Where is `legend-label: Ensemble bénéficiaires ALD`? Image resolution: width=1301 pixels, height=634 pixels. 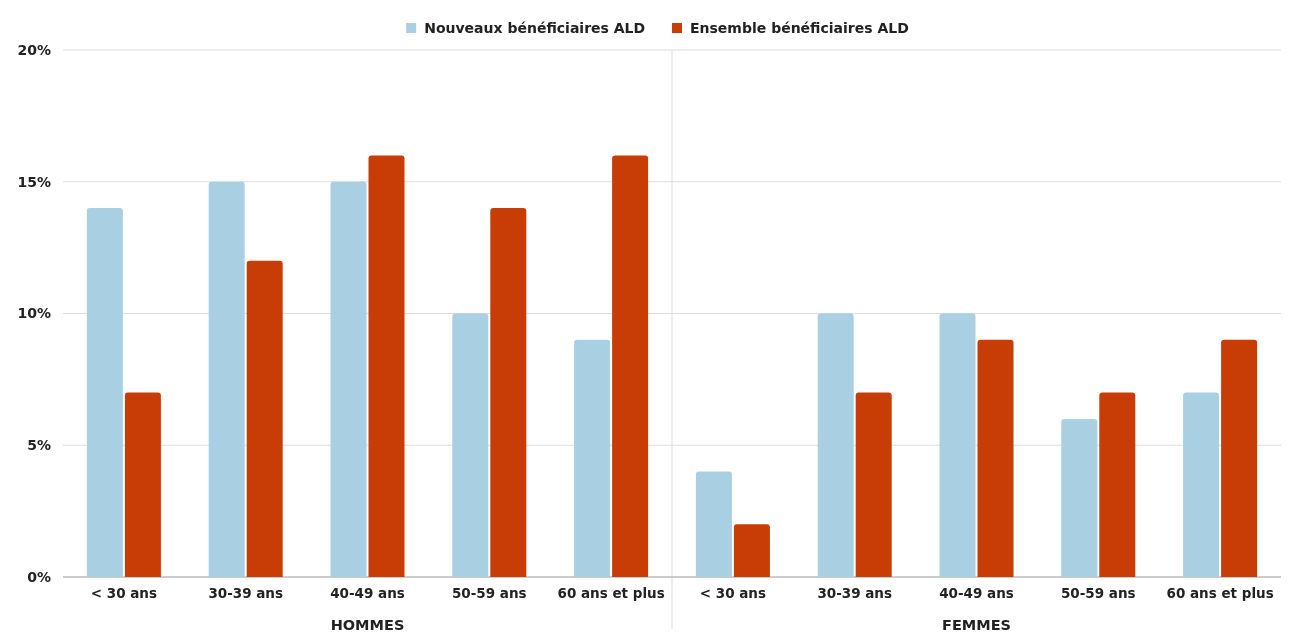
legend-label: Ensemble bénéficiaires ALD is located at coordinates (799, 27).